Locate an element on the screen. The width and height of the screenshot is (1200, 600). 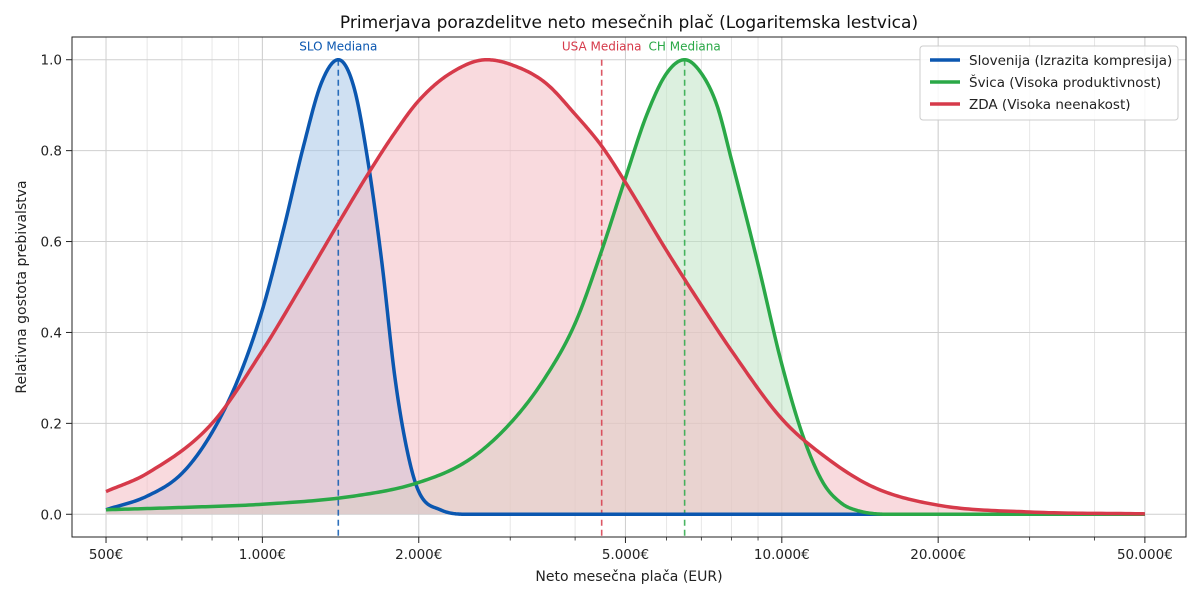
legend-box is located at coordinates (1049, 83).